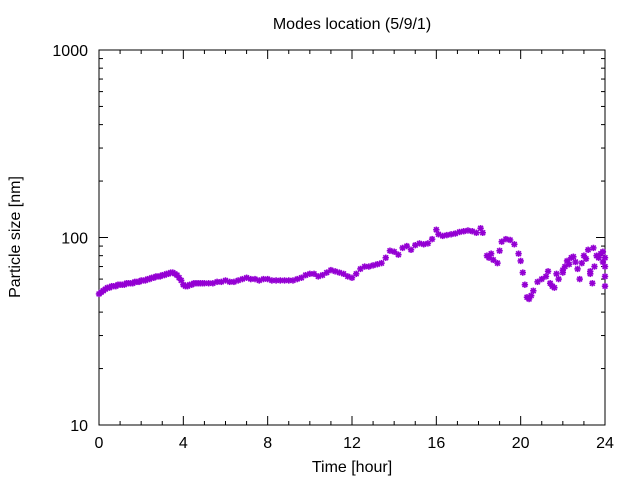 The height and width of the screenshot is (480, 640). What do you see at coordinates (99, 443) in the screenshot?
I see `x-tick-label: 0` at bounding box center [99, 443].